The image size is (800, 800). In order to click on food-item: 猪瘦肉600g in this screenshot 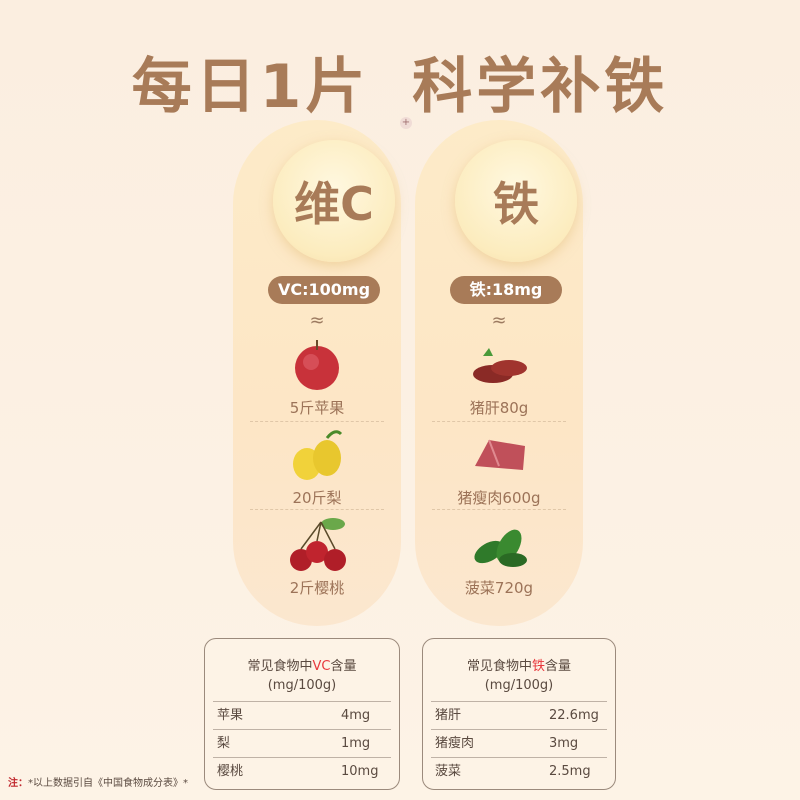, I will do `click(499, 465)`.